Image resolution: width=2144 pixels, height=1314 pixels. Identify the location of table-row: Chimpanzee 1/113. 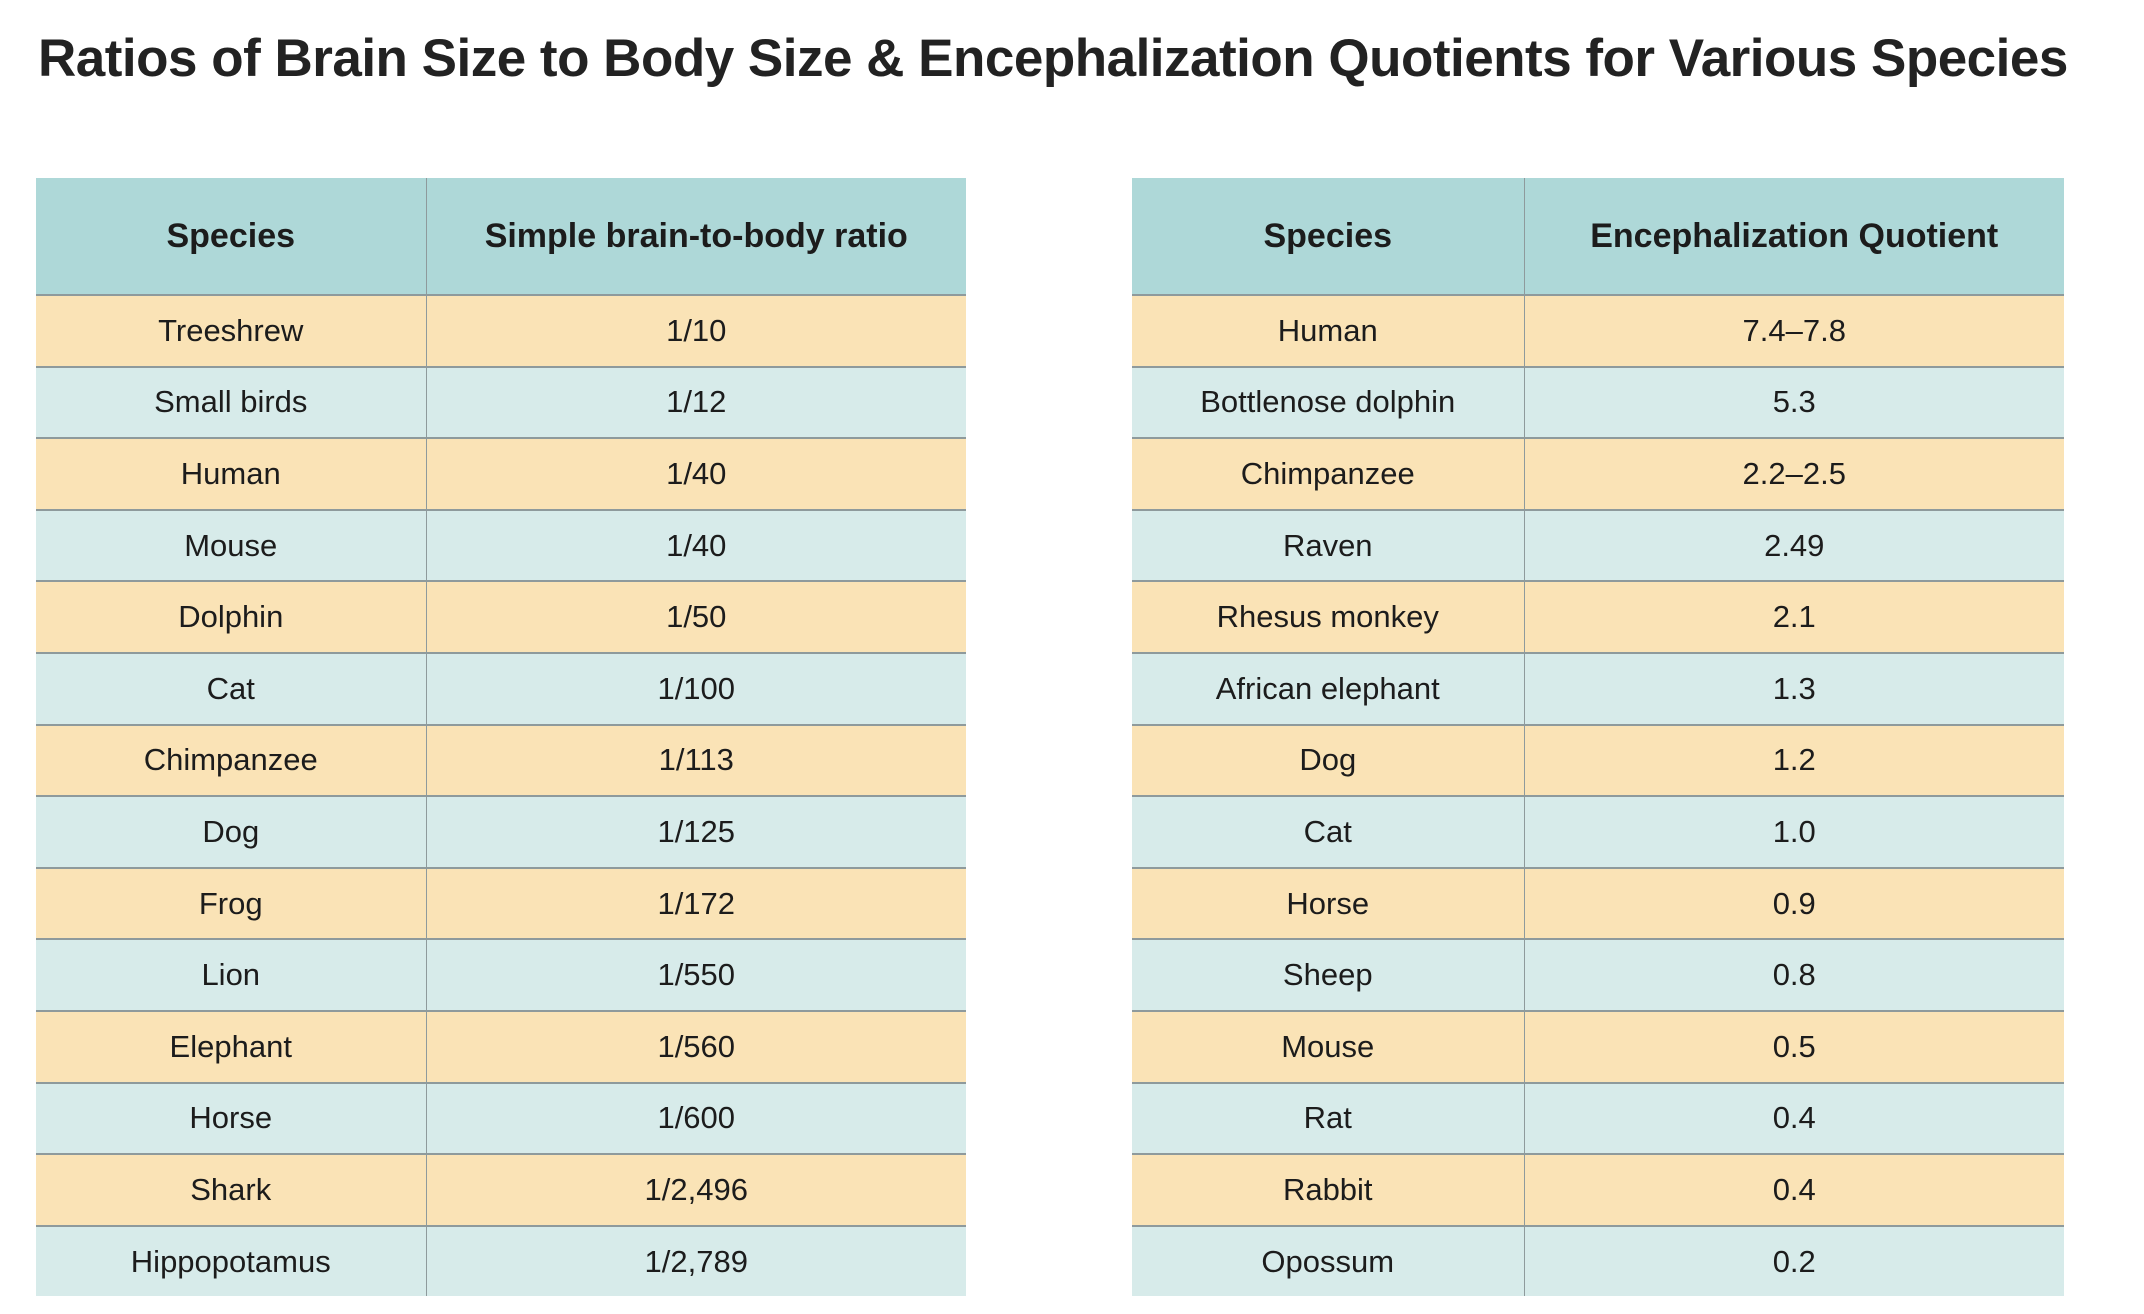
(501, 760).